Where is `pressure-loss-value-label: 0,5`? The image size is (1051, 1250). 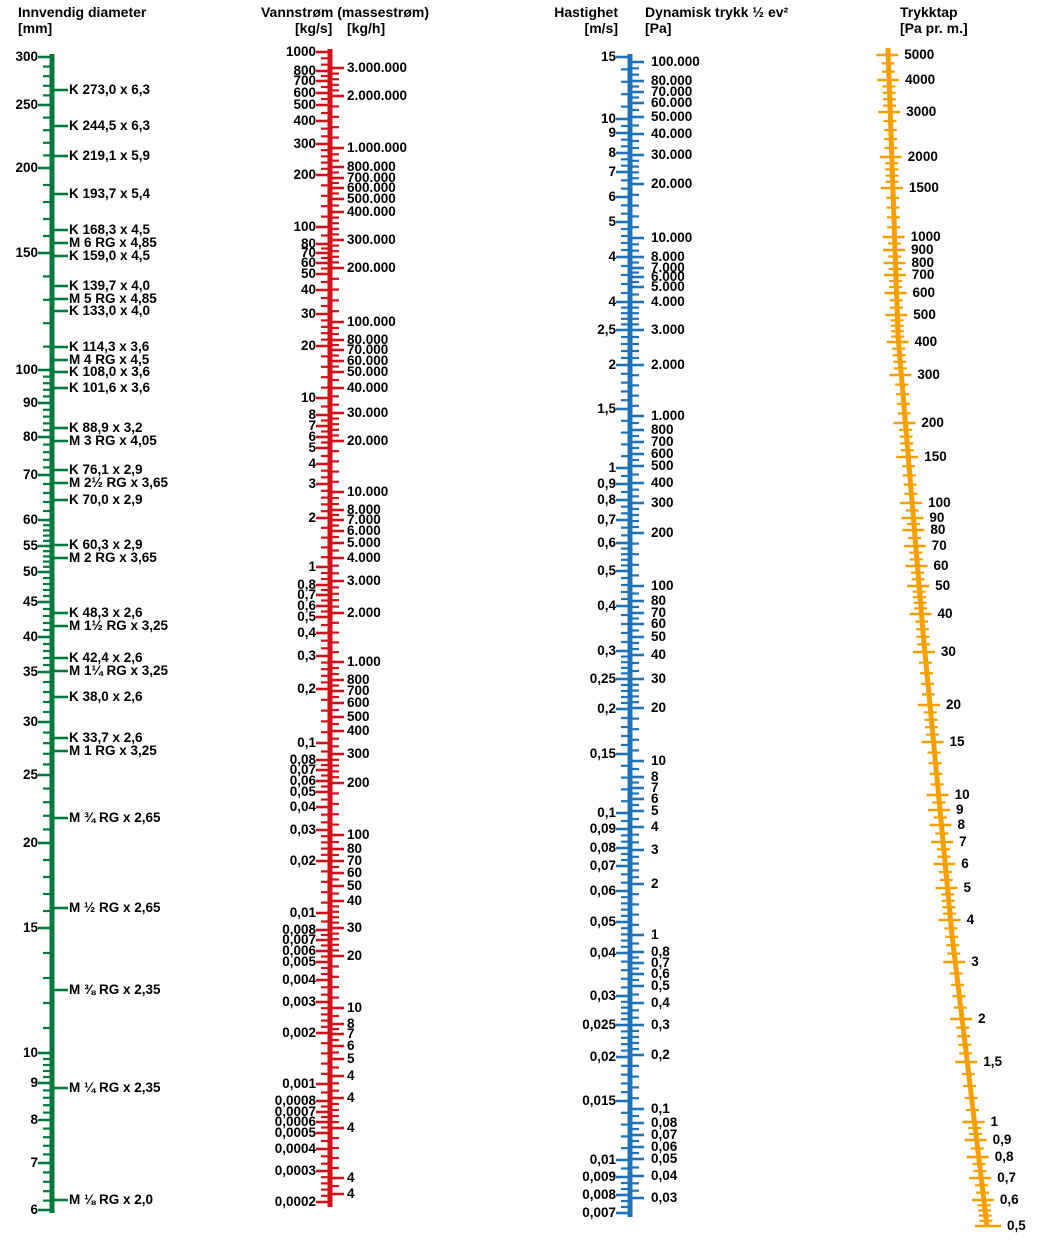
pressure-loss-value-label: 0,5 is located at coordinates (1016, 1225).